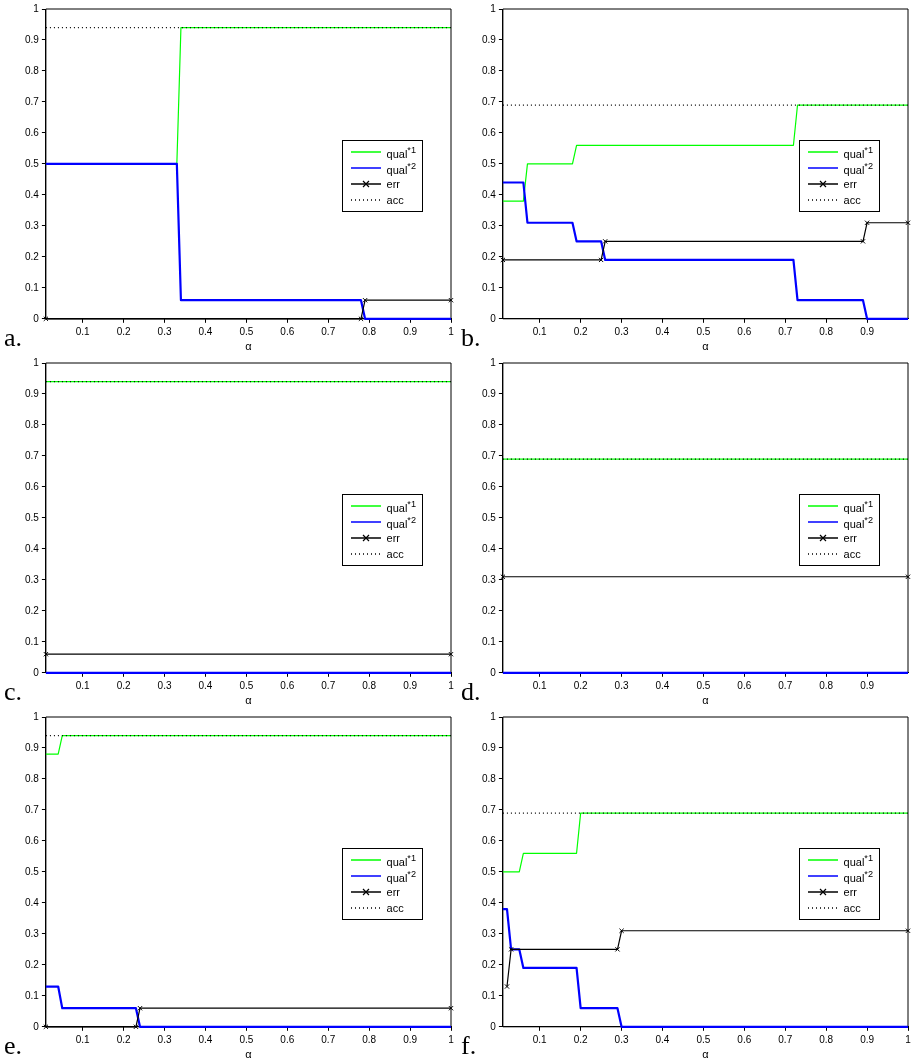 The image size is (915, 1063). What do you see at coordinates (469, 1045) in the screenshot?
I see `text: f.` at bounding box center [469, 1045].